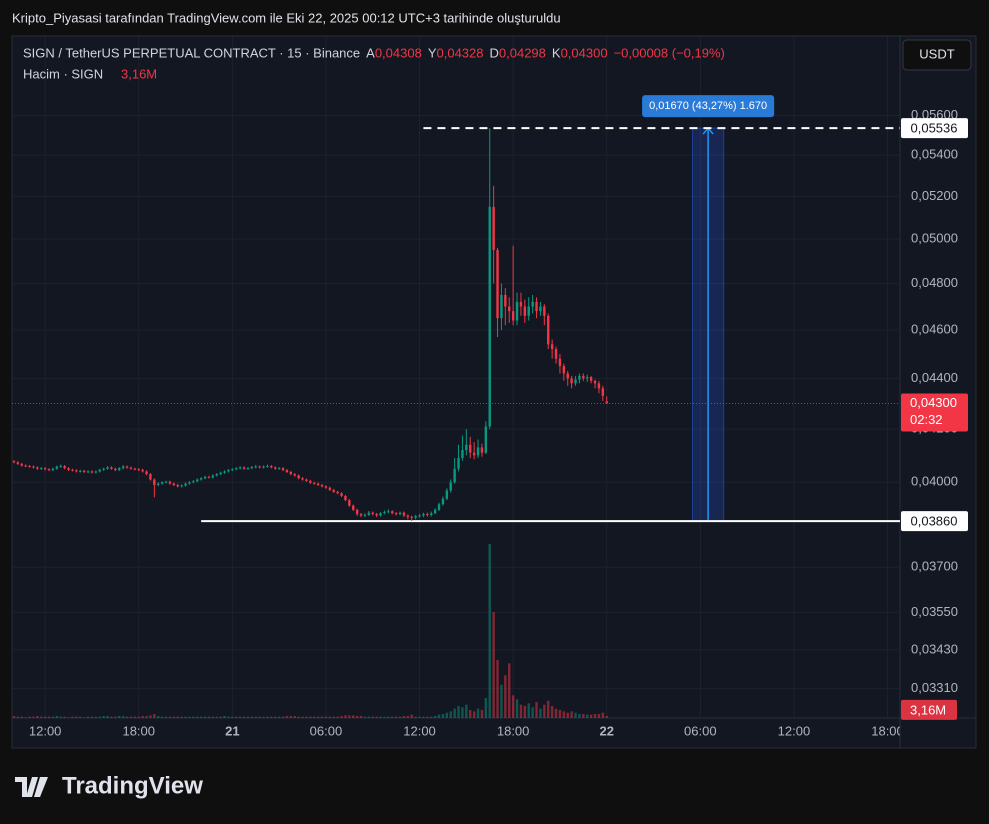 This screenshot has width=989, height=824. Describe the element at coordinates (419, 730) in the screenshot. I see `x-tick-label: 12:00` at that location.